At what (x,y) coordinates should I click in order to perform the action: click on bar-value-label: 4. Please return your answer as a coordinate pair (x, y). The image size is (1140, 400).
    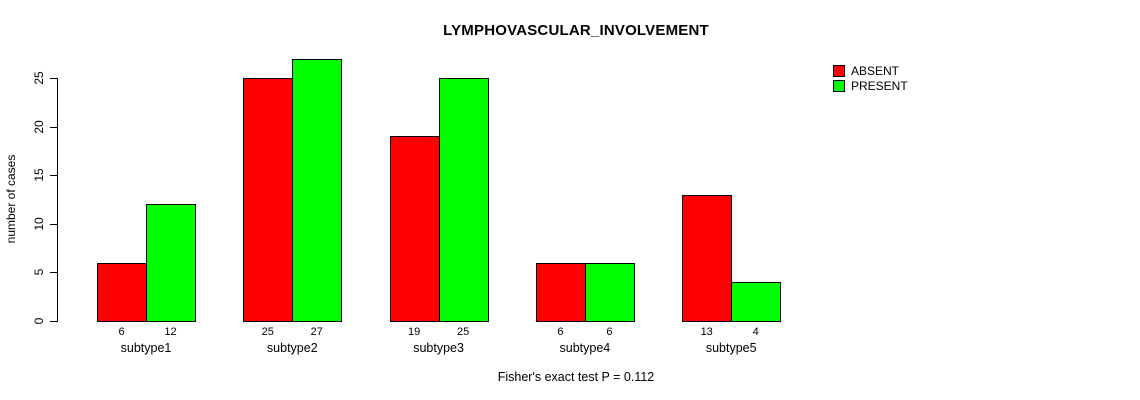
    Looking at the image, I should click on (755, 332).